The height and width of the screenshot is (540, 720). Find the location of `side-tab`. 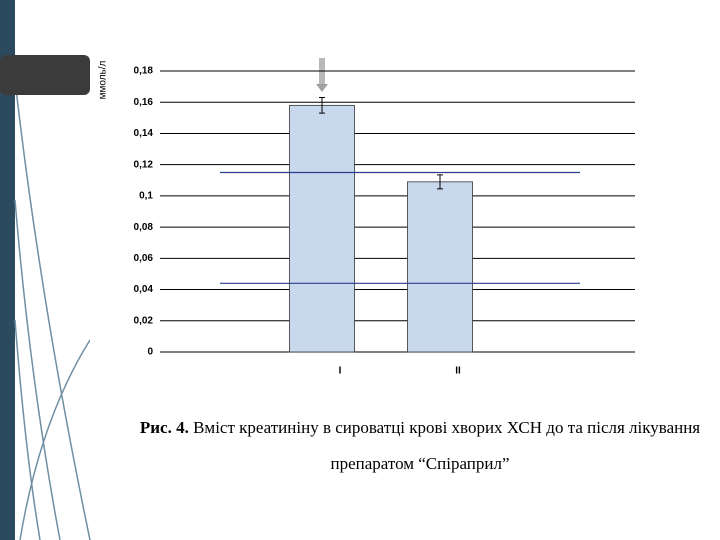

side-tab is located at coordinates (45, 75).